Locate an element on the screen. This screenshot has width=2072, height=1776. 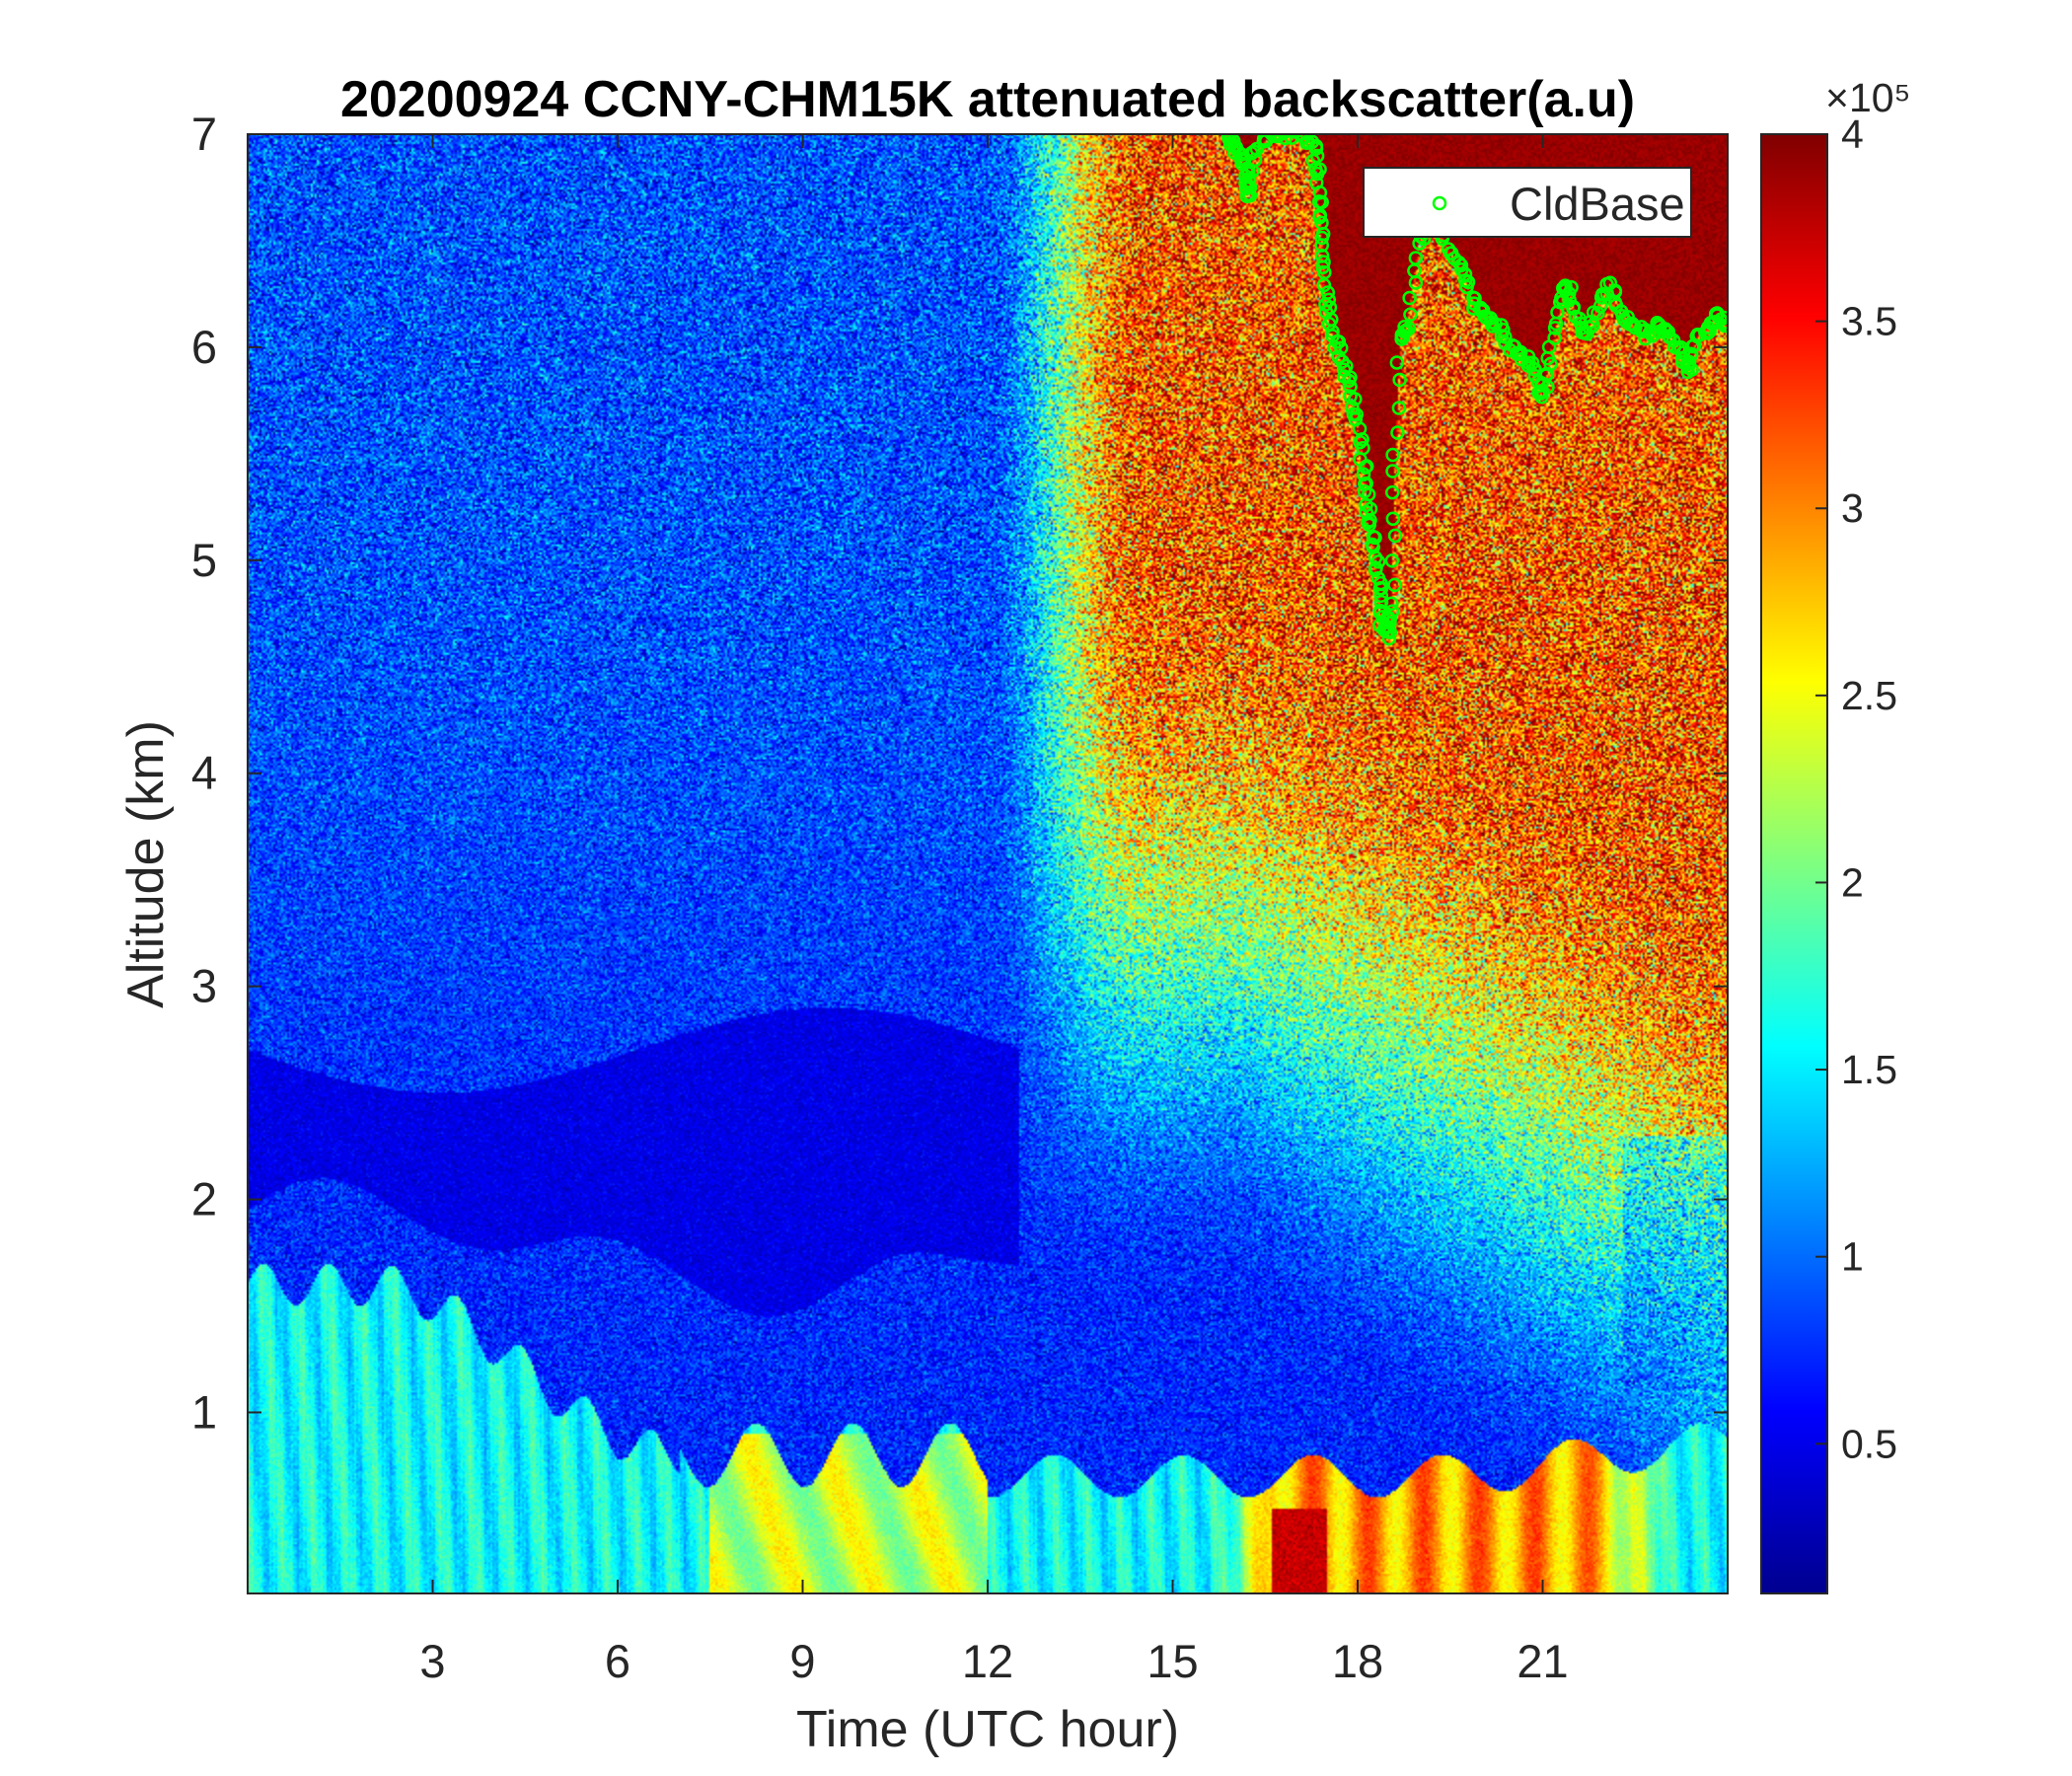
x-tick-label: 21 is located at coordinates (1543, 1661).